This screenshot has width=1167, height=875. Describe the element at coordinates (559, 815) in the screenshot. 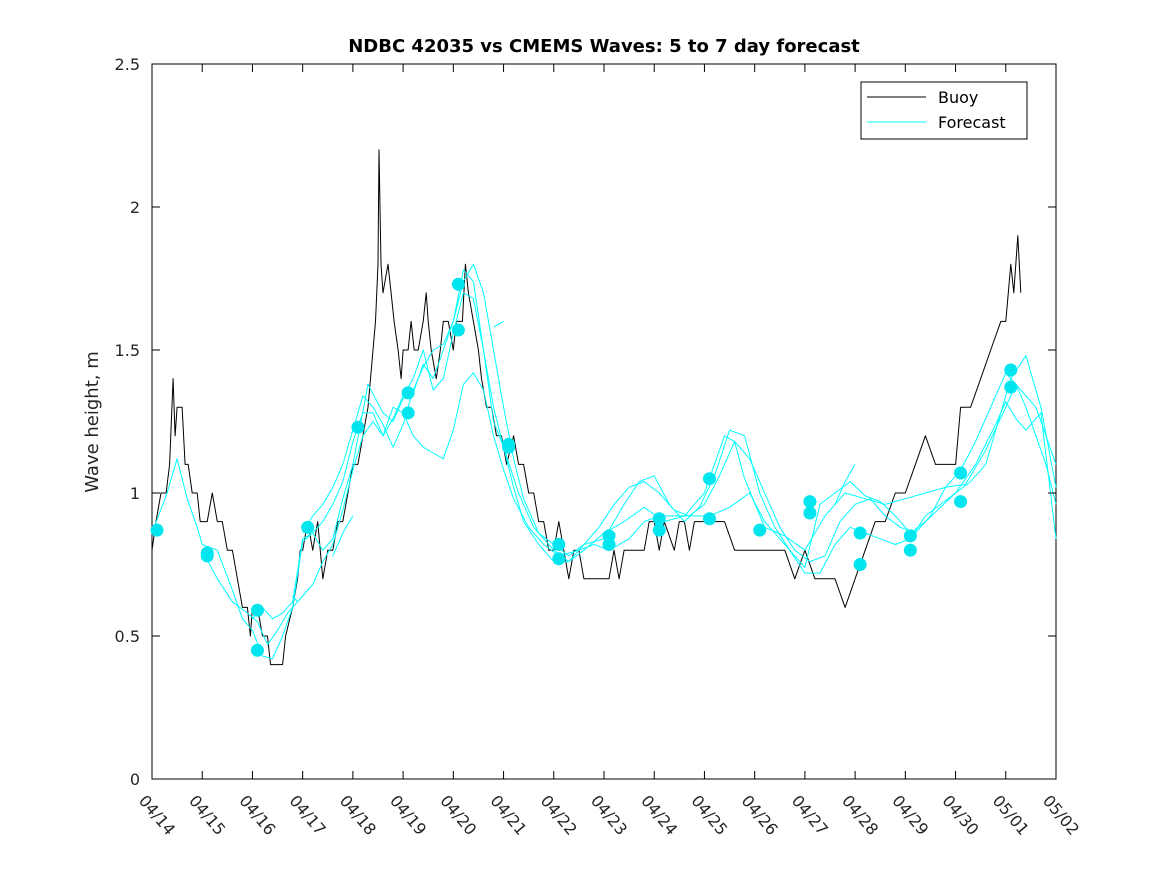

I see `x-tick-label: 04/22` at that location.